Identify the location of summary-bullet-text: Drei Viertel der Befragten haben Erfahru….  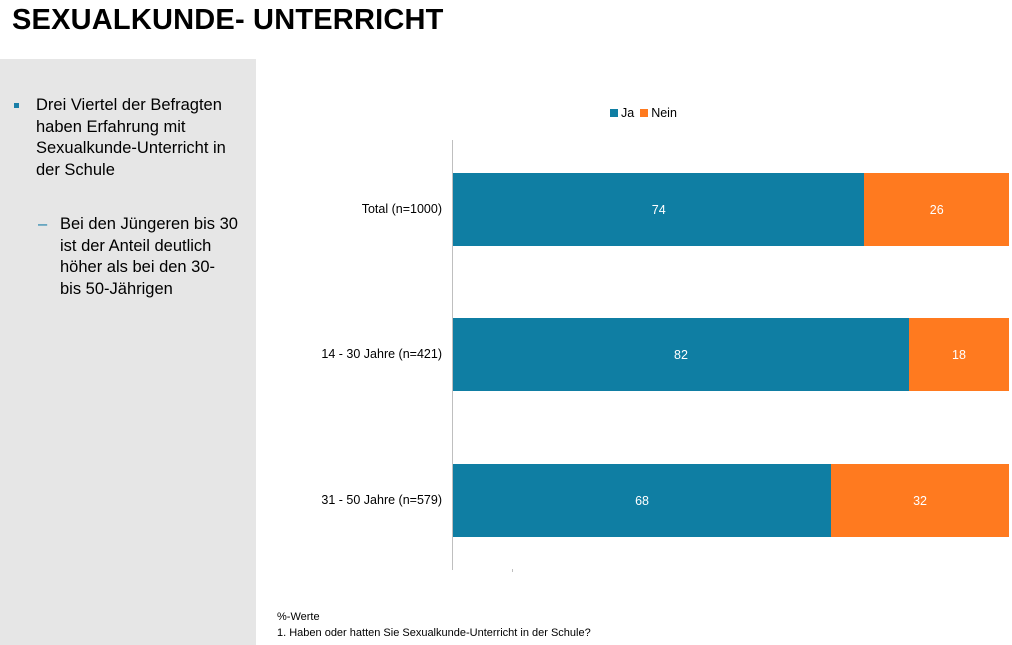
(131, 137).